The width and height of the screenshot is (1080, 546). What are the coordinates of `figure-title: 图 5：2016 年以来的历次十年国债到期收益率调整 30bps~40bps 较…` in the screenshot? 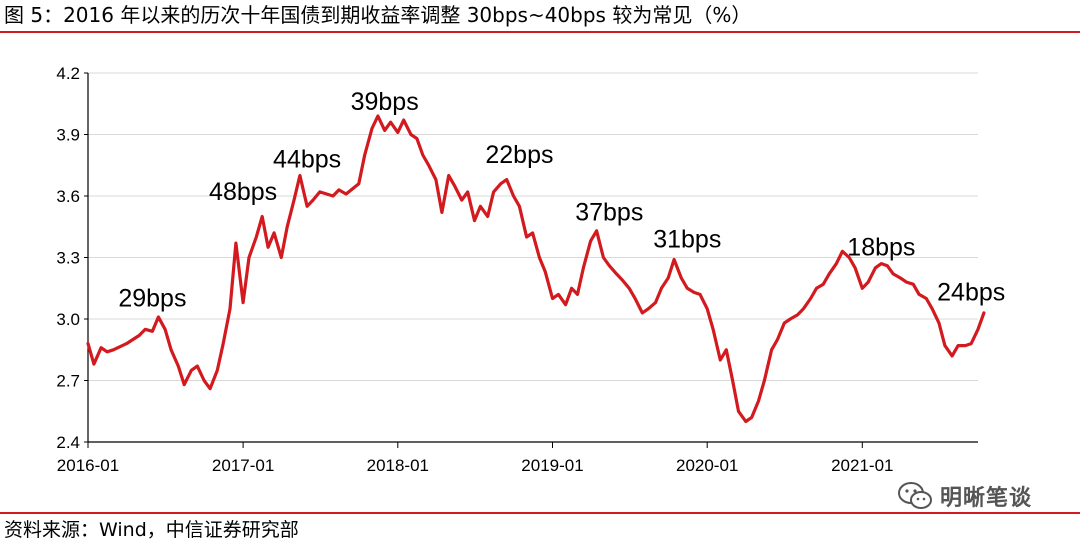 It's located at (378, 15).